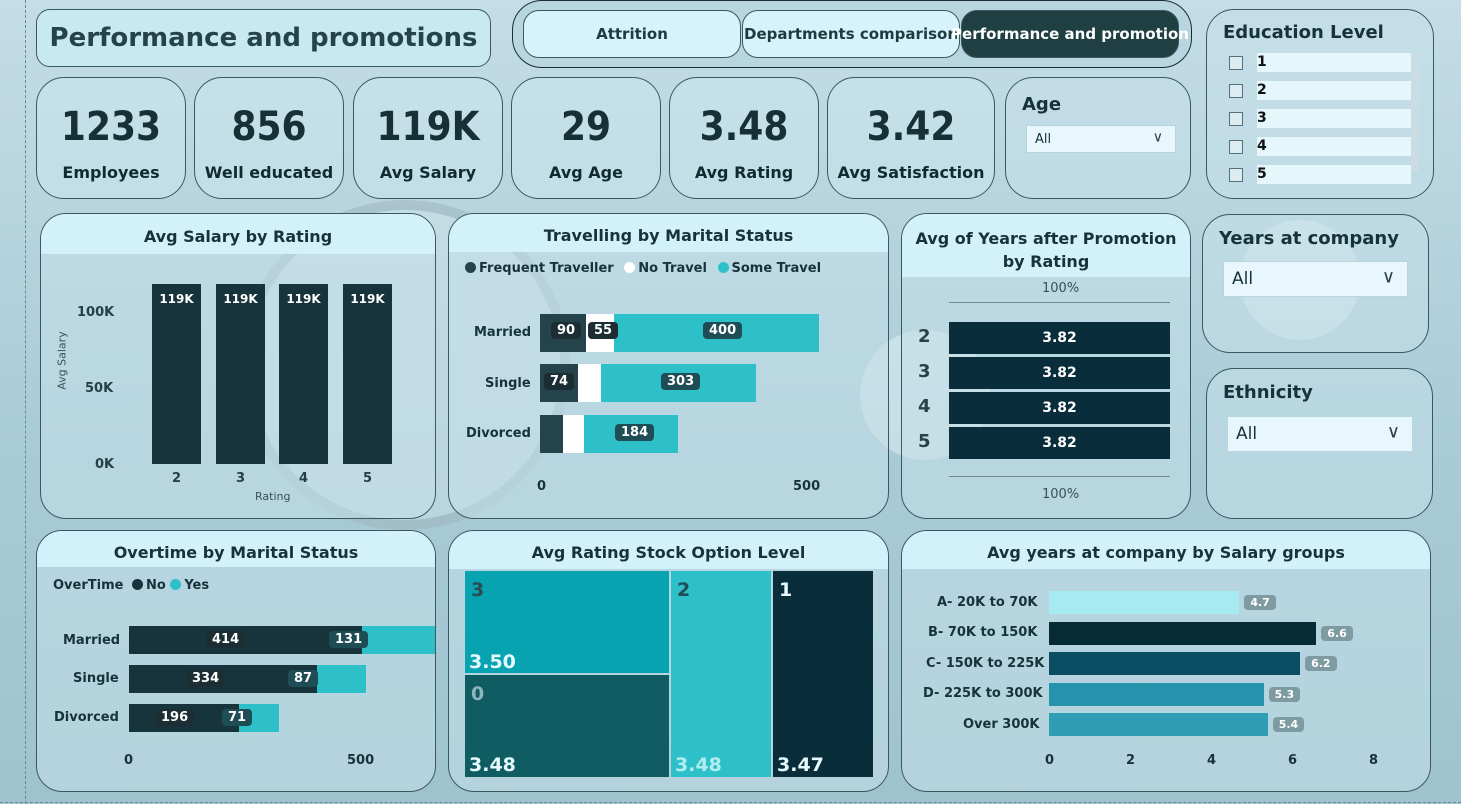  Describe the element at coordinates (632, 34) in the screenshot. I see `tab-attrition: Attrition` at that location.